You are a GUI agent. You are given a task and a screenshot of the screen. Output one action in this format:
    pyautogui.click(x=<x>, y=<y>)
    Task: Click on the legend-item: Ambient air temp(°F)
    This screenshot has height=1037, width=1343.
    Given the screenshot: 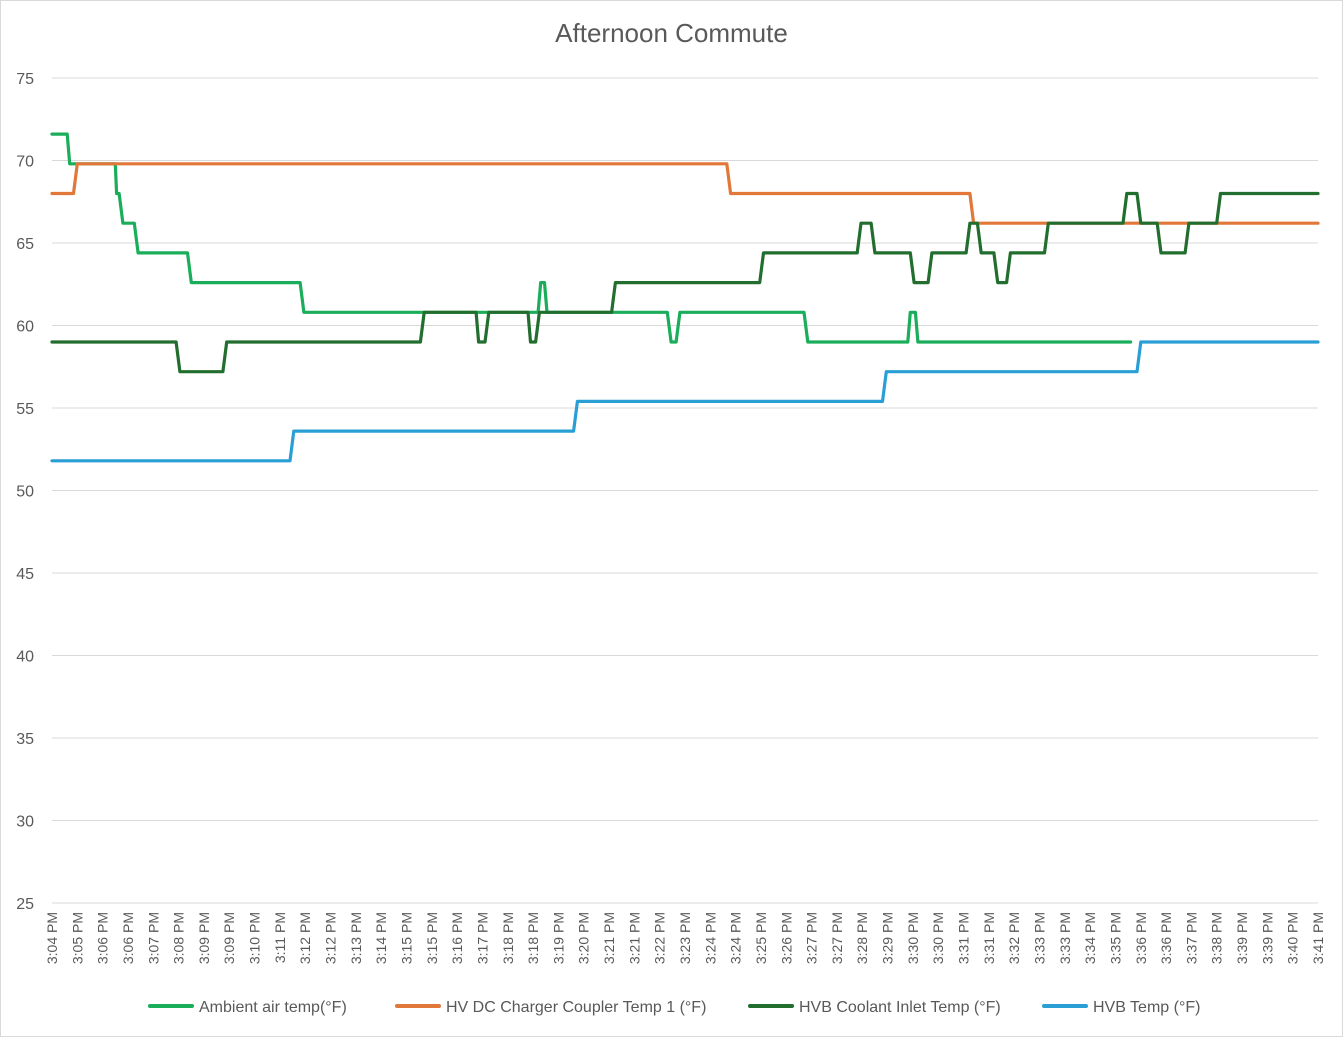 What is the action you would take?
    pyautogui.click(x=247, y=1007)
    